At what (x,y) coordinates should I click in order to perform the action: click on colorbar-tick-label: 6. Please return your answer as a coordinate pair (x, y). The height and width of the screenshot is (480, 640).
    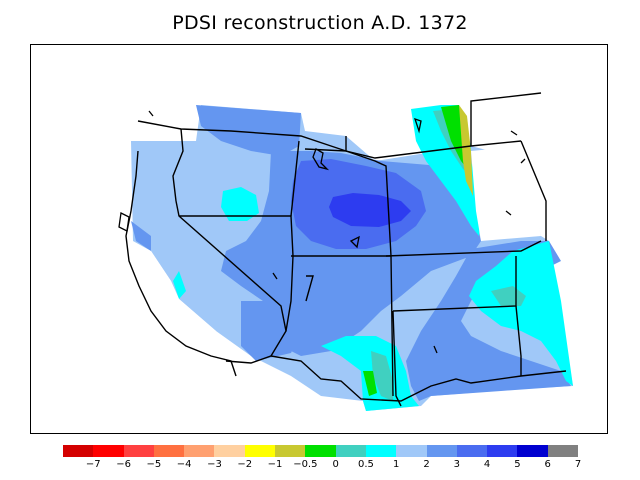
    Looking at the image, I should click on (547, 464).